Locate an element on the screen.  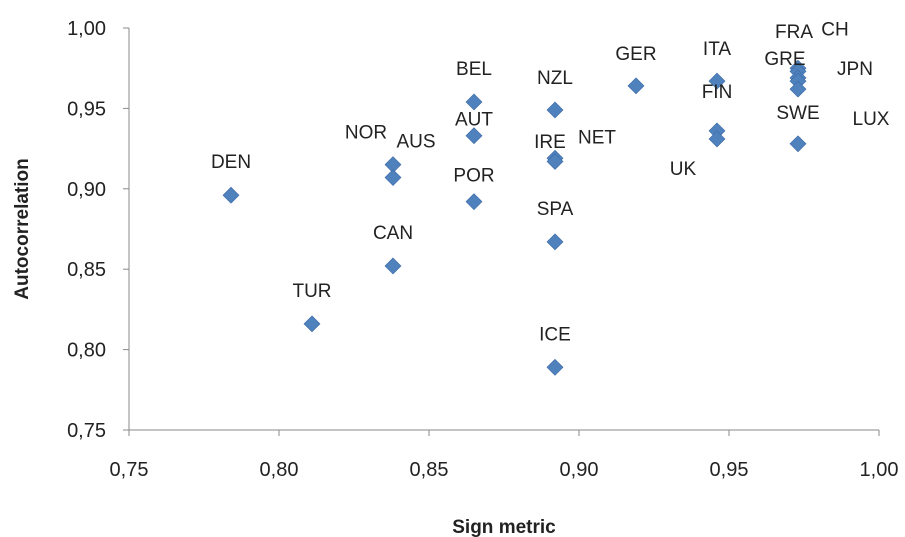
point-label-tur: TUR is located at coordinates (311, 291).